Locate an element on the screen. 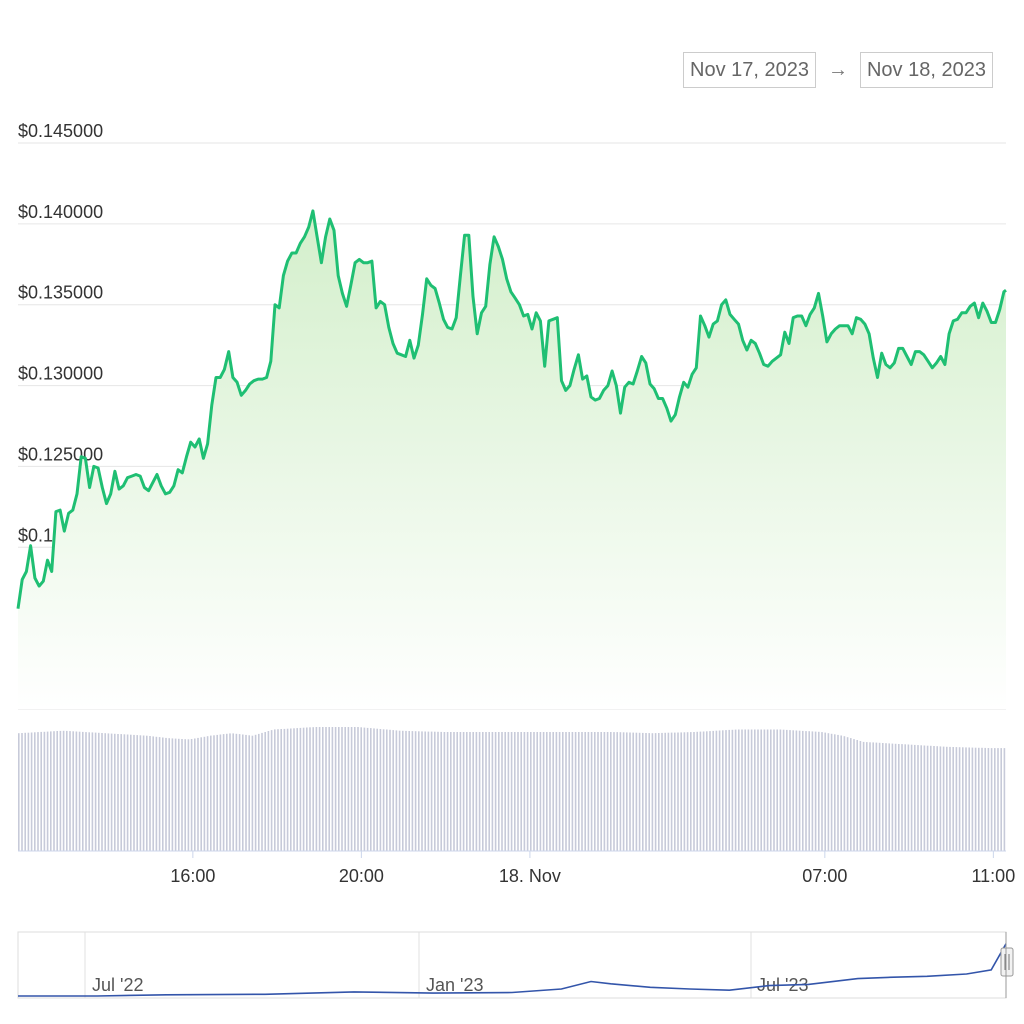  navigator-frame is located at coordinates (512, 965).